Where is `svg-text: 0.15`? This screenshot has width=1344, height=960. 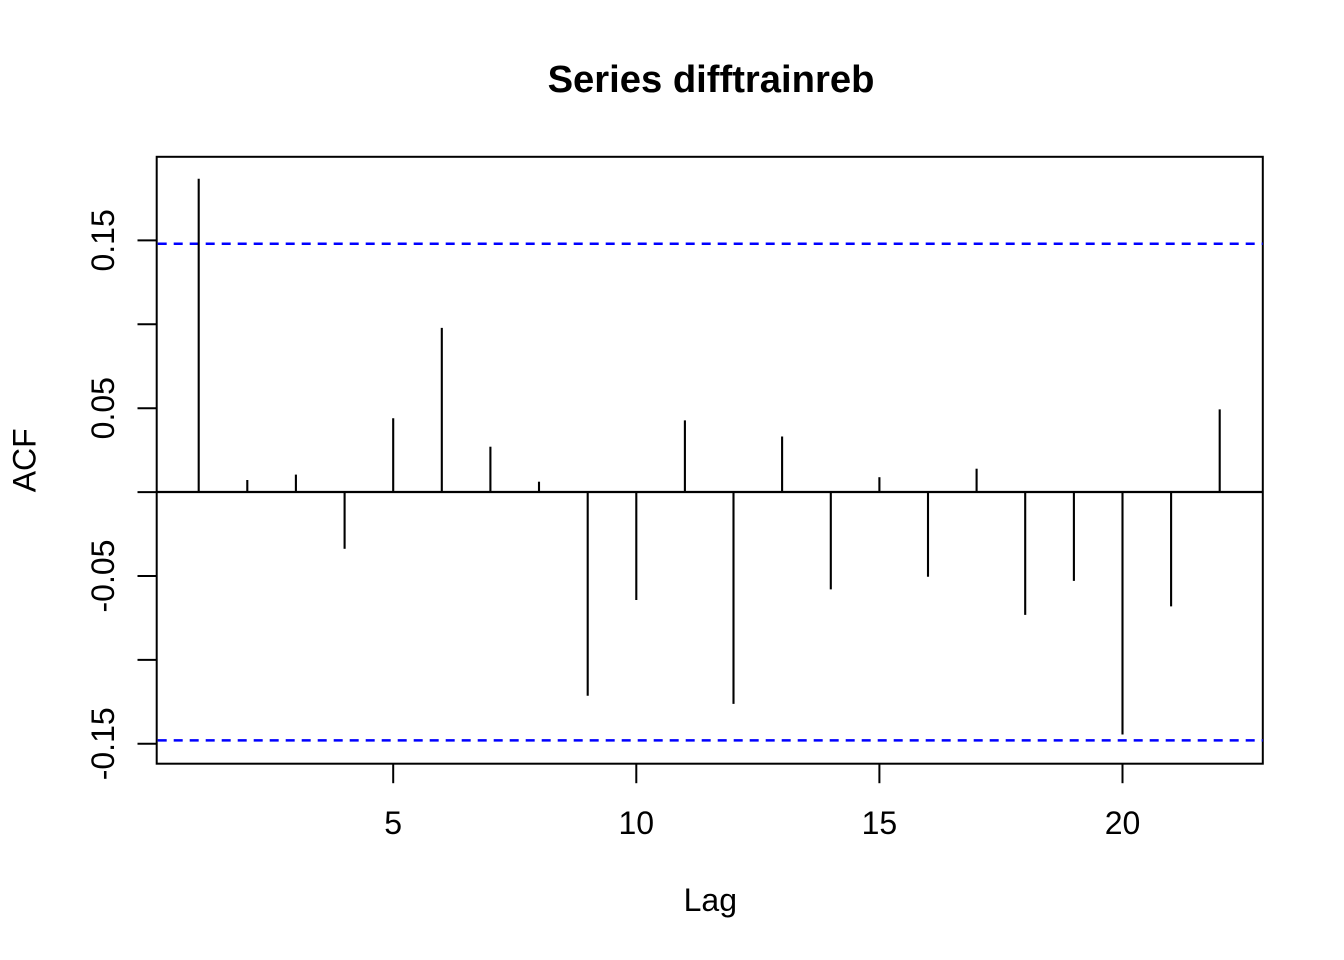
svg-text: 0.15 is located at coordinates (103, 240).